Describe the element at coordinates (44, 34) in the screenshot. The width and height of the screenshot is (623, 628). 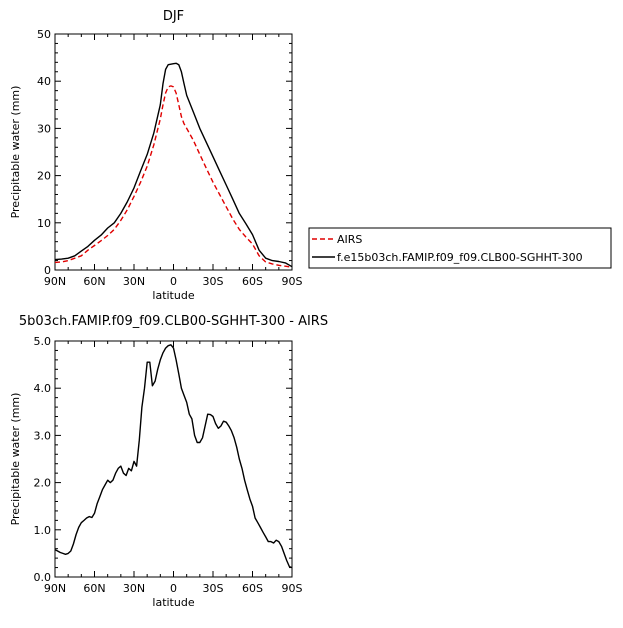
I see `y-tick-label: 50` at that location.